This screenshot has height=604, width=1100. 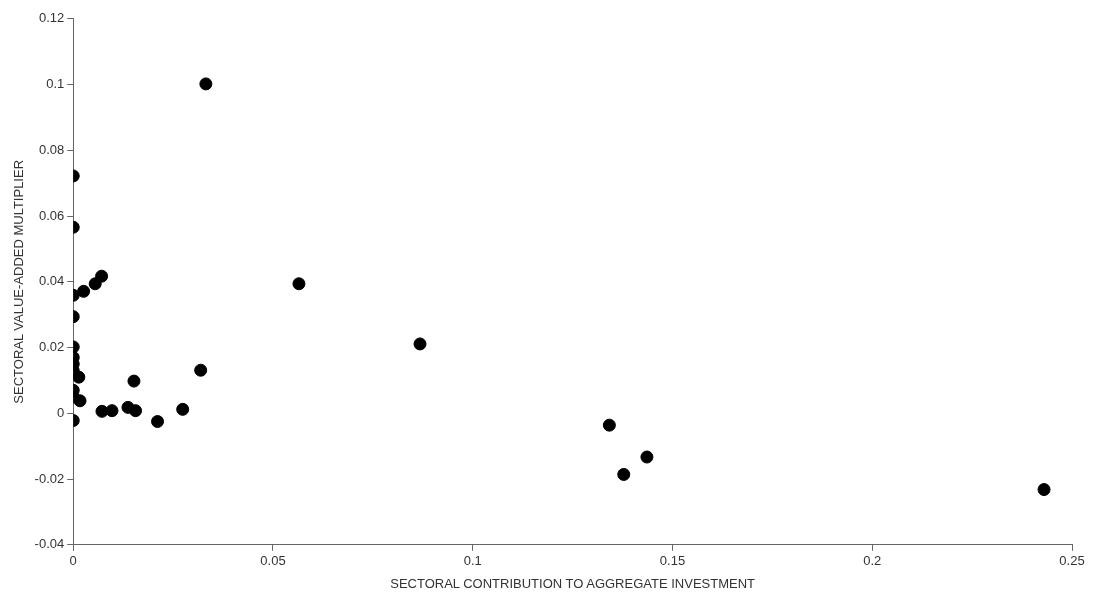 I want to click on x-tick-label: 0, so click(x=73, y=561).